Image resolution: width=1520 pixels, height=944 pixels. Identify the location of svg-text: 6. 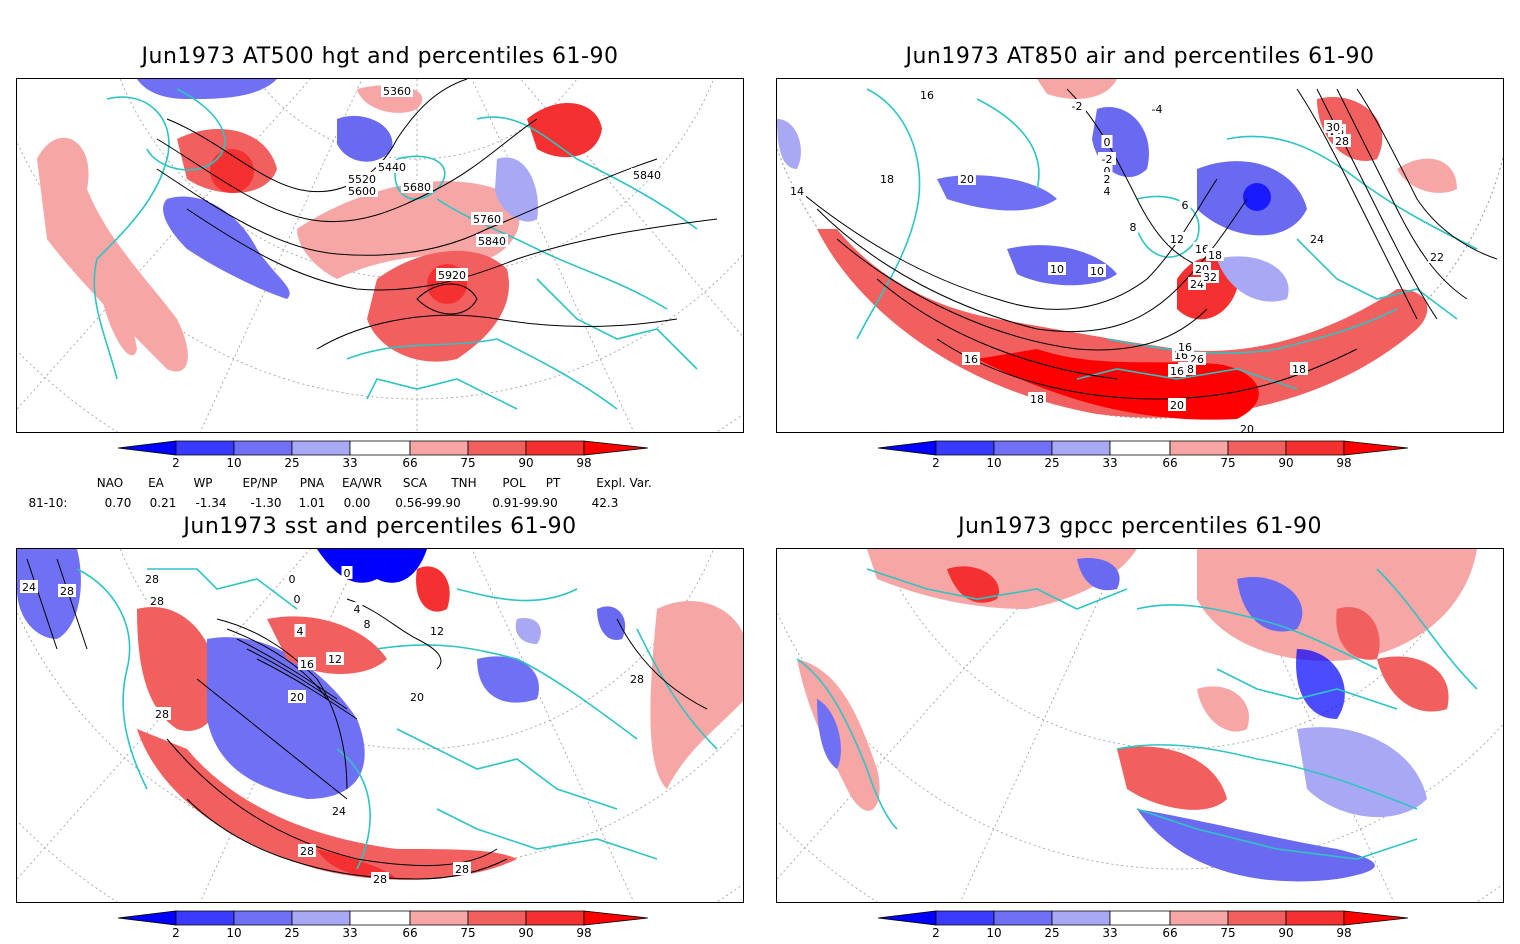
(1185, 205).